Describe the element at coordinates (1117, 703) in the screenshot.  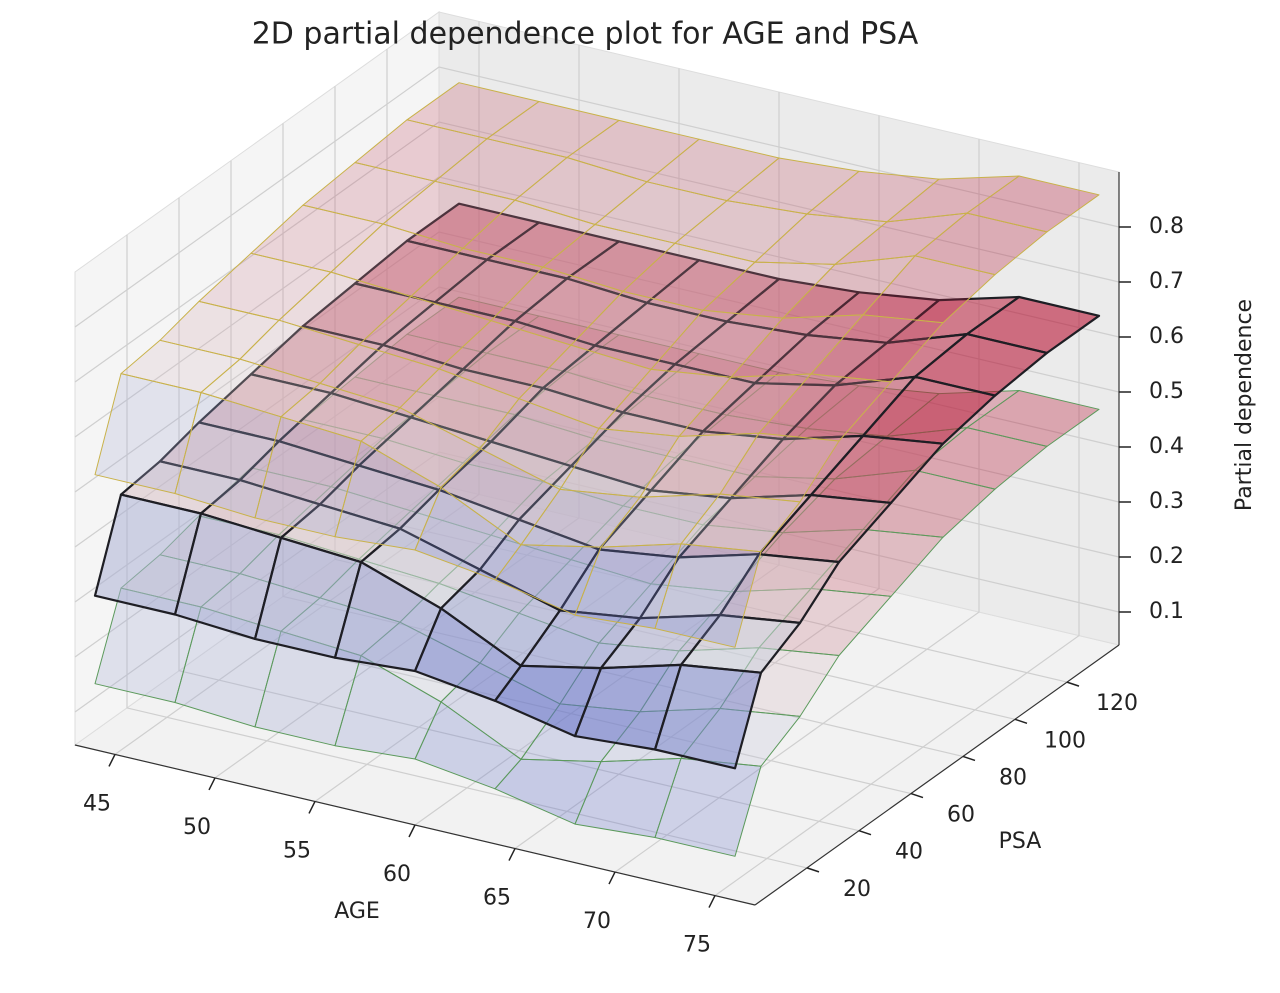
I see `tick-label: 120` at that location.